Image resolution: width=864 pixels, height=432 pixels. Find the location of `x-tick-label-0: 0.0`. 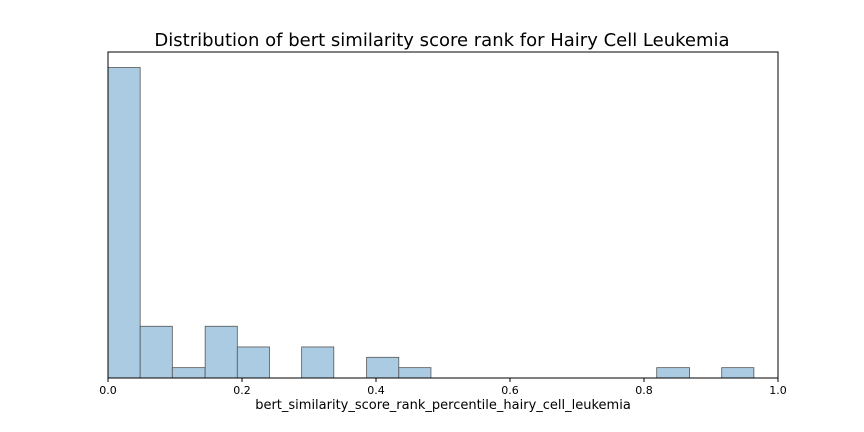

x-tick-label-0: 0.0 is located at coordinates (108, 390).